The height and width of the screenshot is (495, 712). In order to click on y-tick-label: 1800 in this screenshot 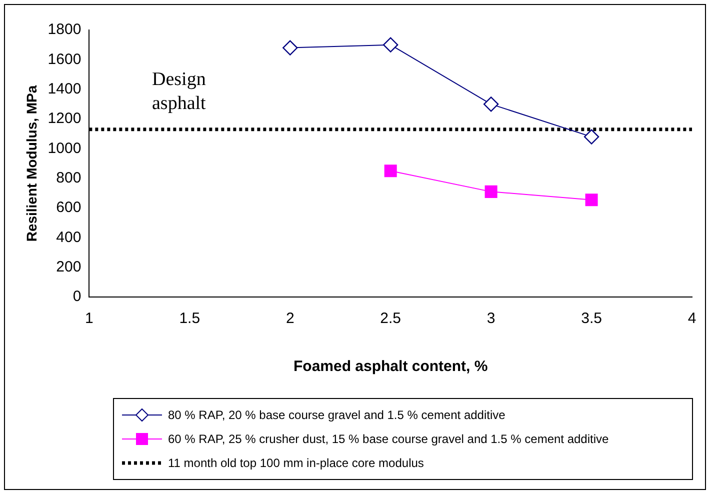, I will do `click(65, 29)`.